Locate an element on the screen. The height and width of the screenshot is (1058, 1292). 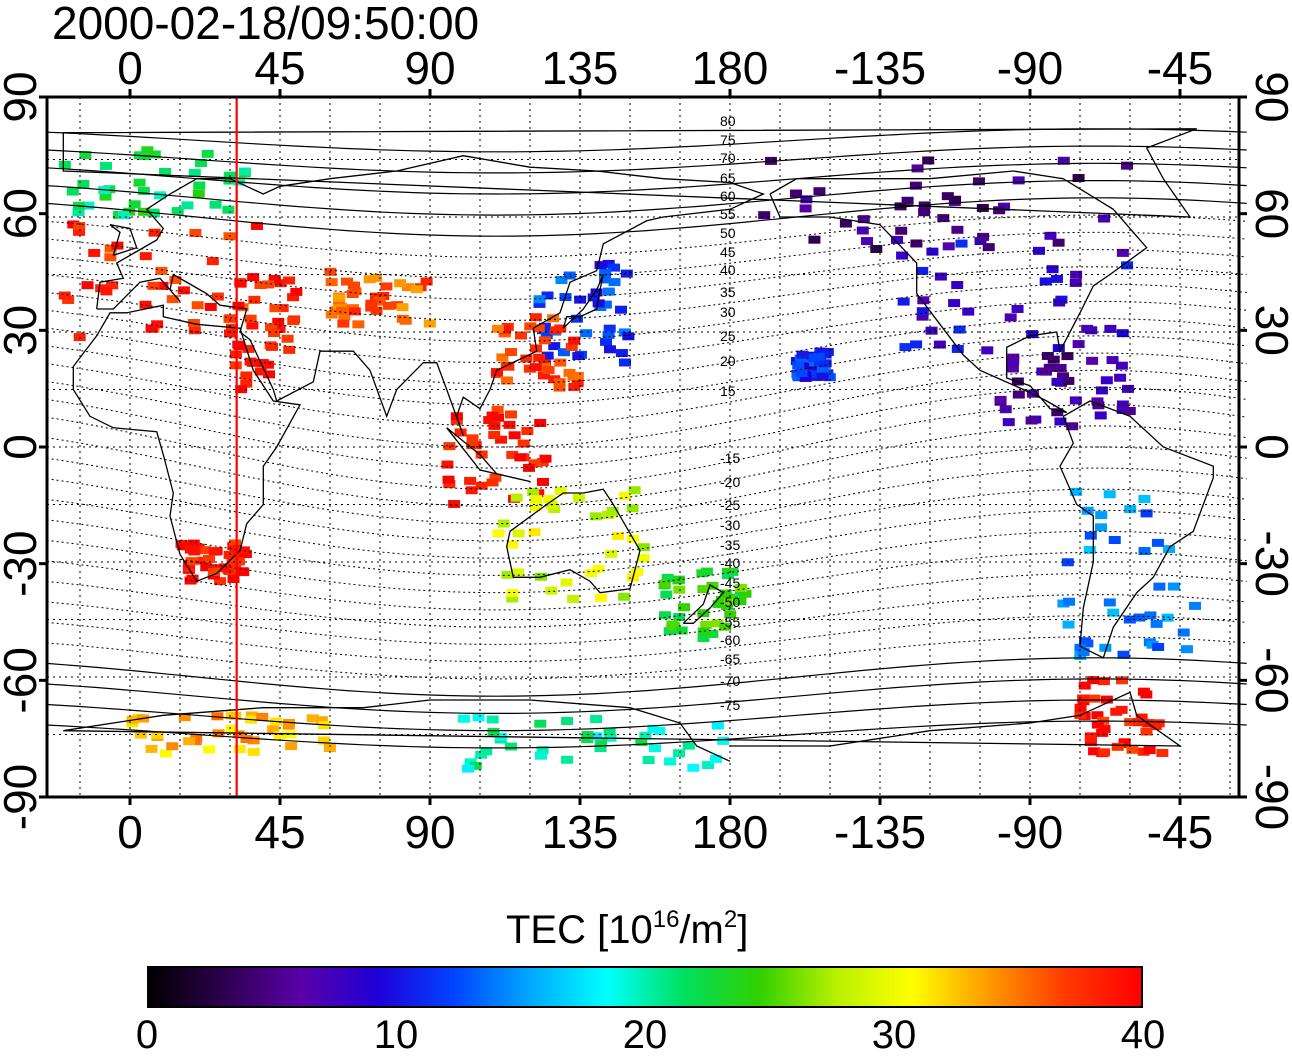
lon-label-bottom: 0 is located at coordinates (130, 832).